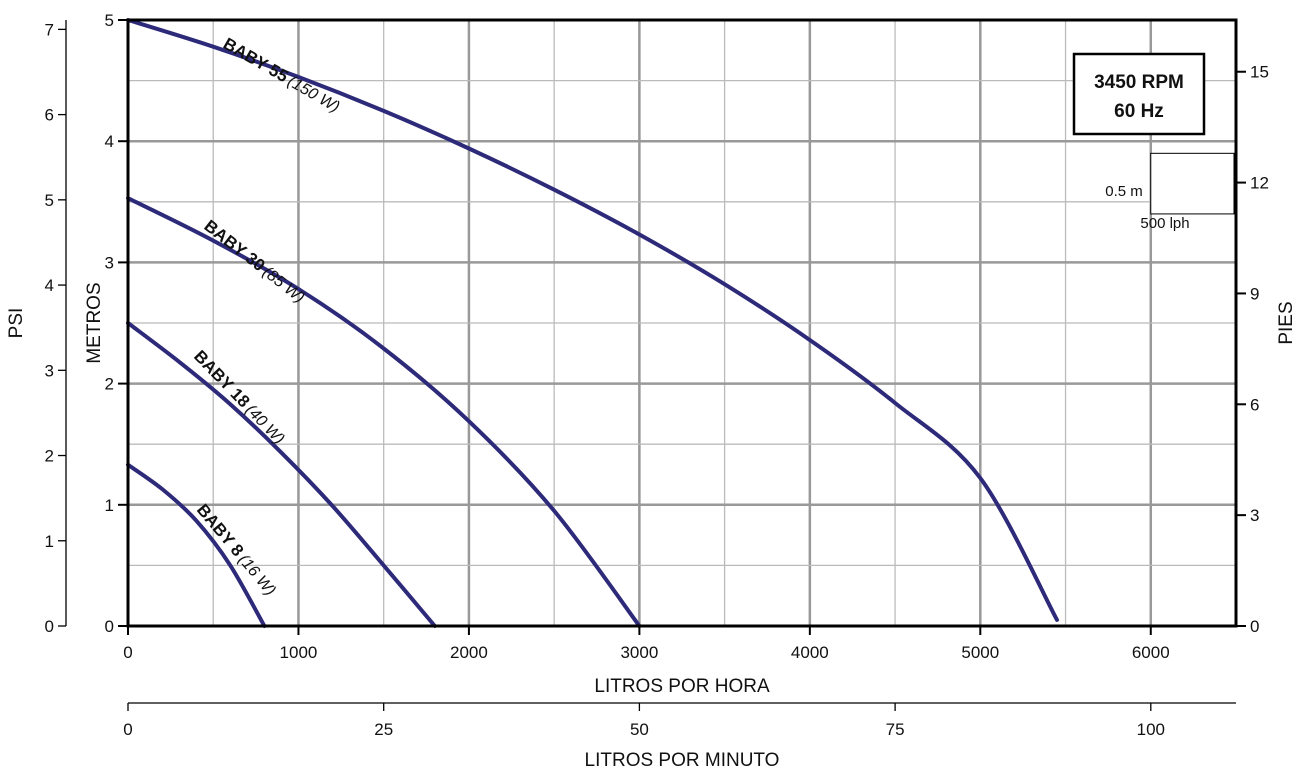 The image size is (1312, 772). I want to click on curve-label-baby-8: BABY 8(16 W), so click(236, 549).